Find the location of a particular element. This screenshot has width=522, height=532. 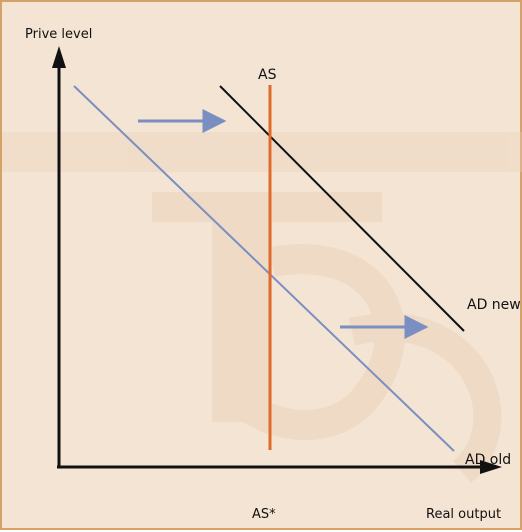

y-axis-arrowhead is located at coordinates (59, 57).